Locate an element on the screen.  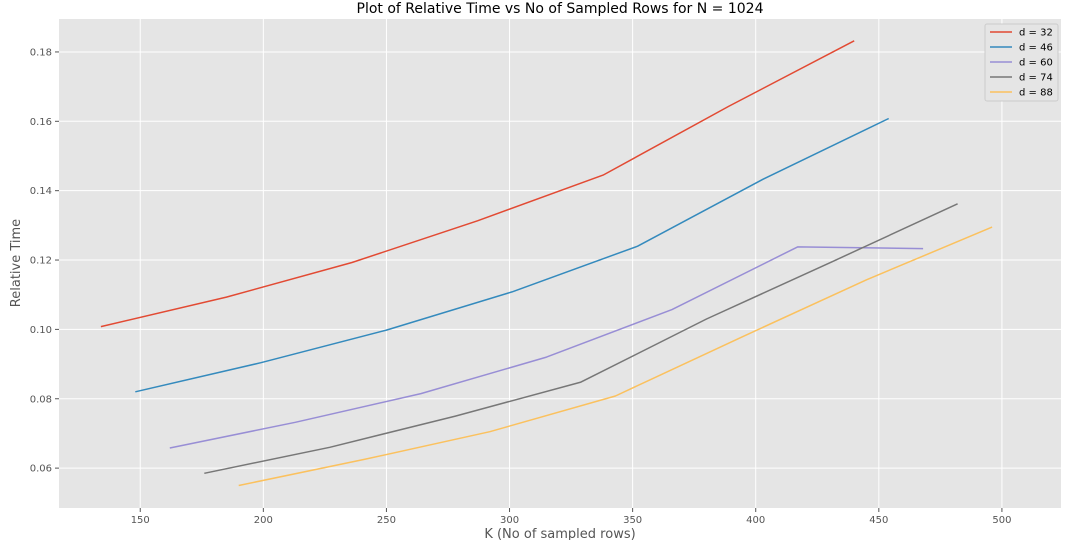
x-tick-label: 200 is located at coordinates (263, 520).